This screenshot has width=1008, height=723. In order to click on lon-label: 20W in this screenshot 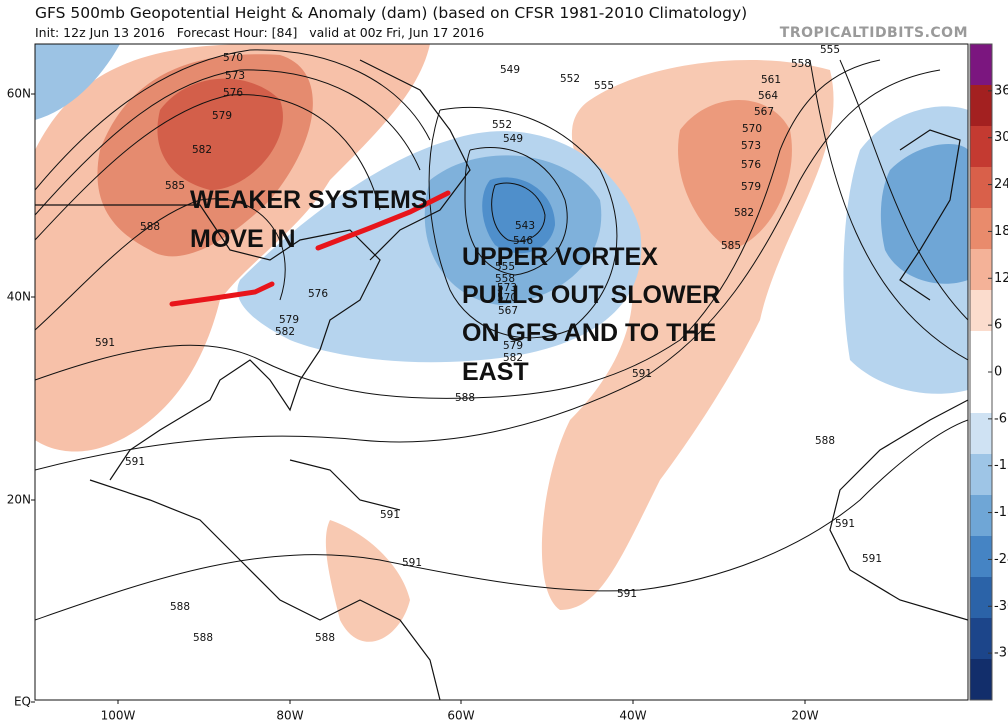, I will do `click(804, 716)`.